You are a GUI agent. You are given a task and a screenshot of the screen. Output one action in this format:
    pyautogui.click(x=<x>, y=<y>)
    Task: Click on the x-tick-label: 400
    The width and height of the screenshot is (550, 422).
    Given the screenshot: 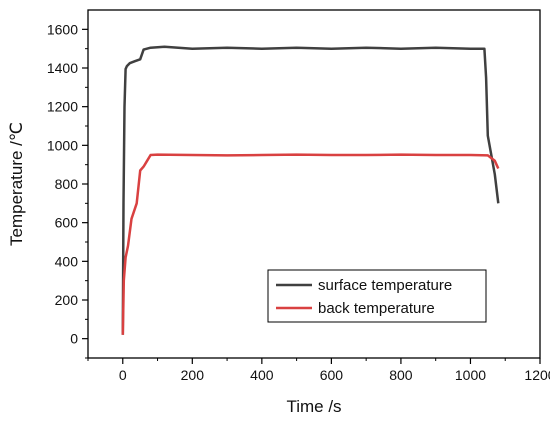 What is the action you would take?
    pyautogui.click(x=262, y=375)
    